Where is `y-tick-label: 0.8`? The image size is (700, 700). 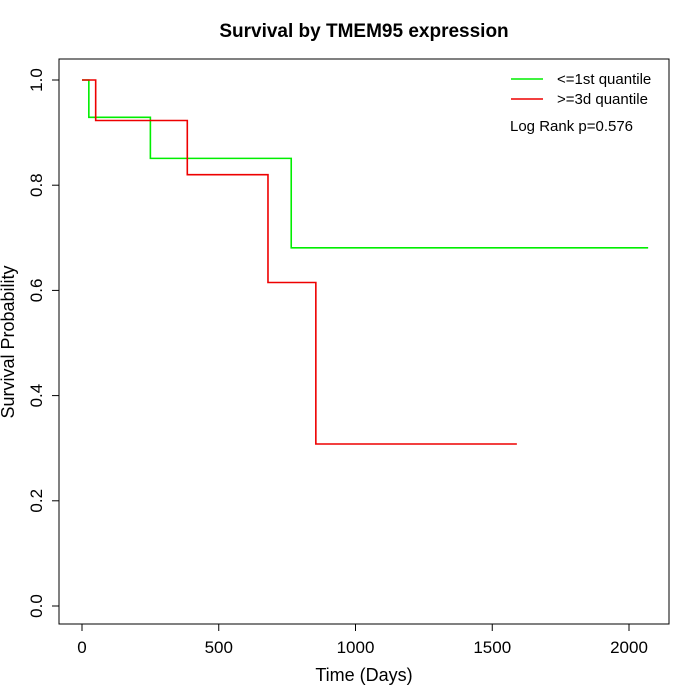 y-tick-label: 0.8 is located at coordinates (36, 185).